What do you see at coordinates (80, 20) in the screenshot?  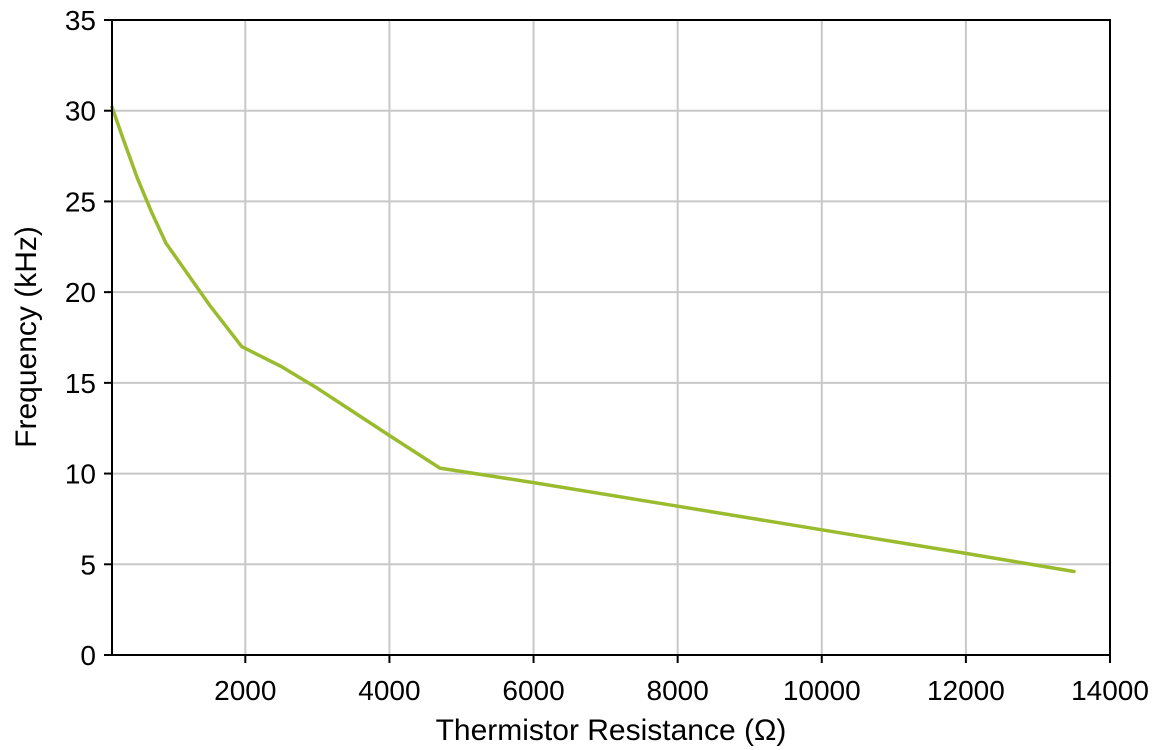 I see `y-tick-label: 35` at bounding box center [80, 20].